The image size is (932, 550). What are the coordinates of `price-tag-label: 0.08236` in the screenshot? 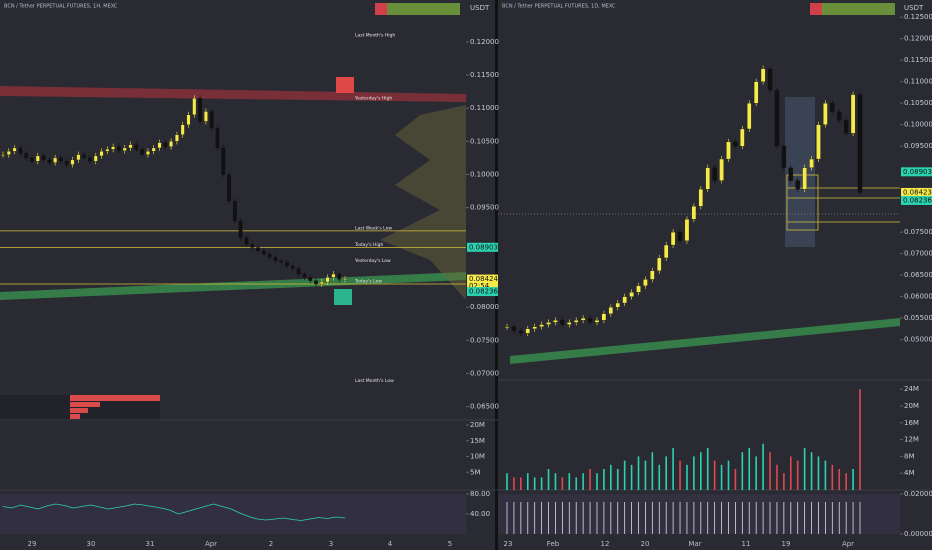 It's located at (483, 292).